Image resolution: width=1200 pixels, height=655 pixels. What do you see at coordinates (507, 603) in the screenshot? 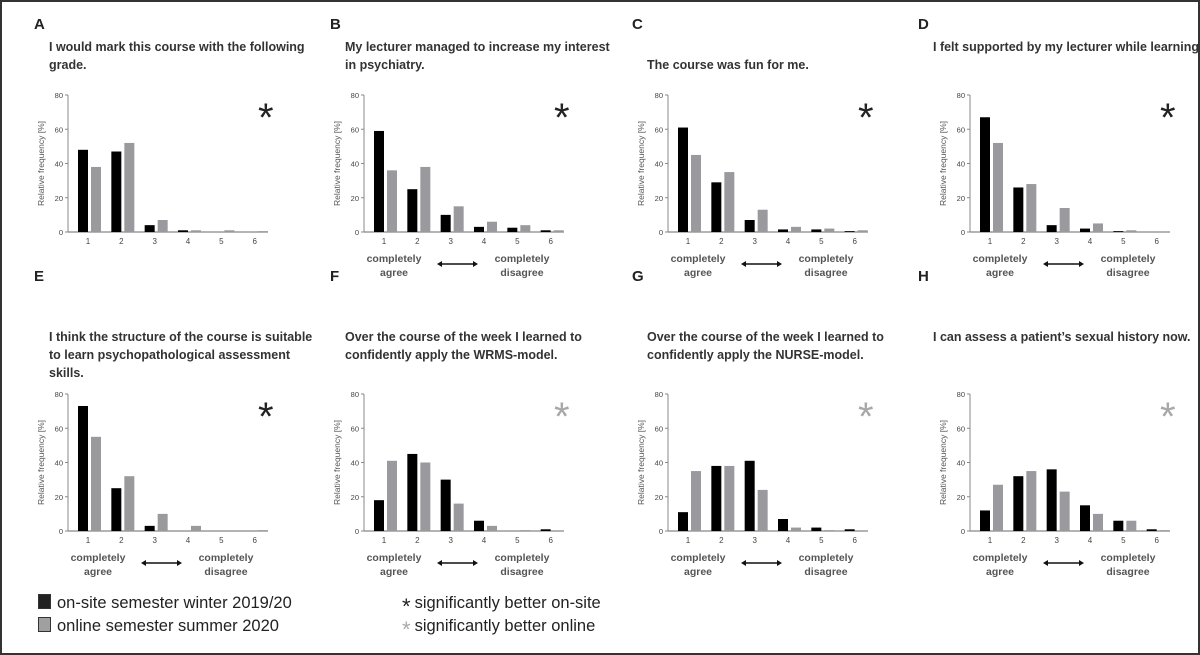
I see `legend-label: significantly better on-site` at bounding box center [507, 603].